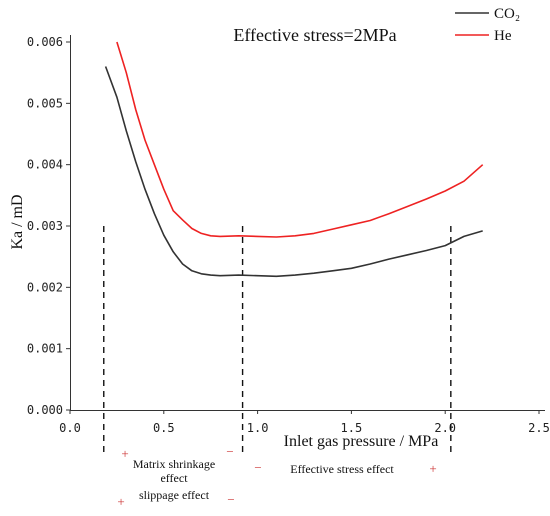 The height and width of the screenshot is (516, 550). What do you see at coordinates (45, 226) in the screenshot?
I see `y-tick-label: 0.003` at bounding box center [45, 226].